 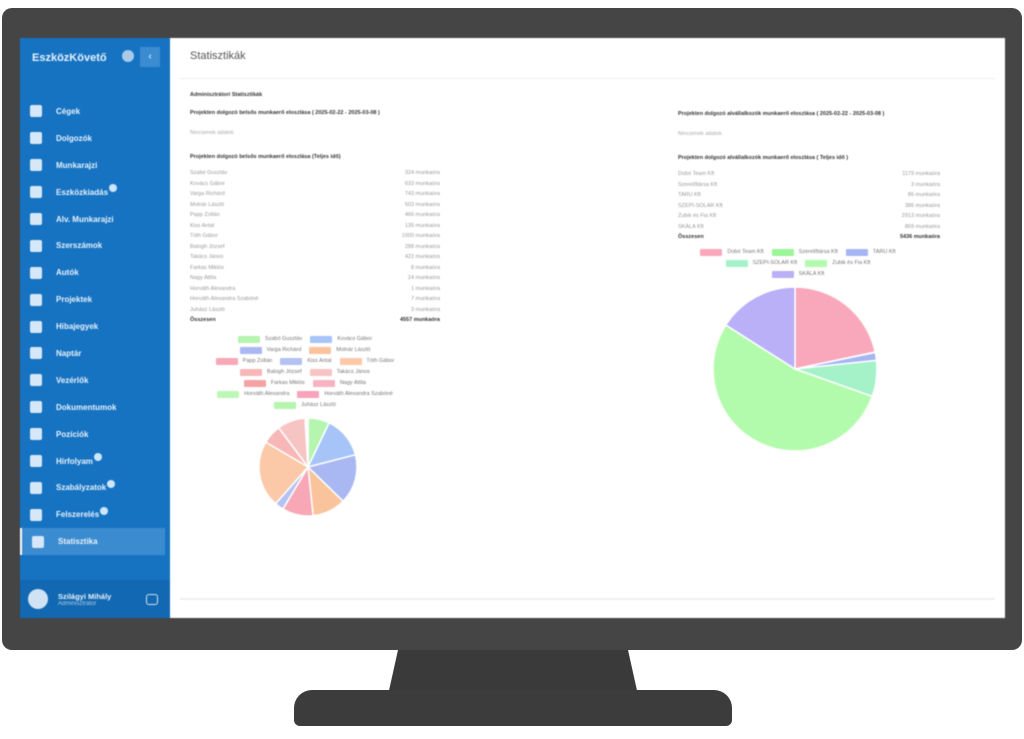 What do you see at coordinates (95, 165) in the screenshot?
I see `sidebar-item: Munkarajzi` at bounding box center [95, 165].